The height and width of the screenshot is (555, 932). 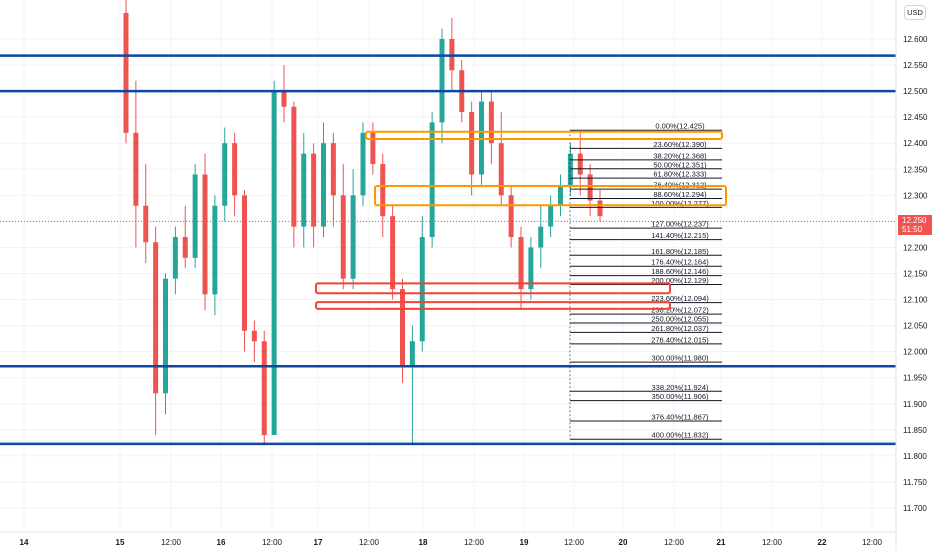 What do you see at coordinates (680, 203) in the screenshot?
I see `fib-level-label: 100.00%(12.277)` at bounding box center [680, 203].